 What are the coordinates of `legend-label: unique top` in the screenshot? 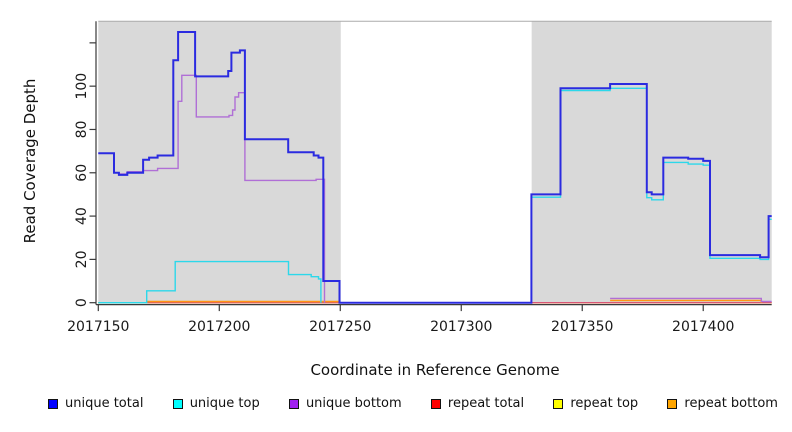 It's located at (224, 403).